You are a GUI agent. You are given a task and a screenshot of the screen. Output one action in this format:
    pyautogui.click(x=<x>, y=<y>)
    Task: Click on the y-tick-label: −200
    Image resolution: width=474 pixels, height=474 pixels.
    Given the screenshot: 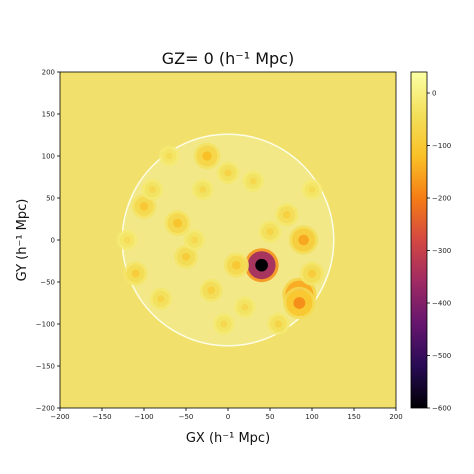 What is the action you would take?
    pyautogui.click(x=45, y=409)
    